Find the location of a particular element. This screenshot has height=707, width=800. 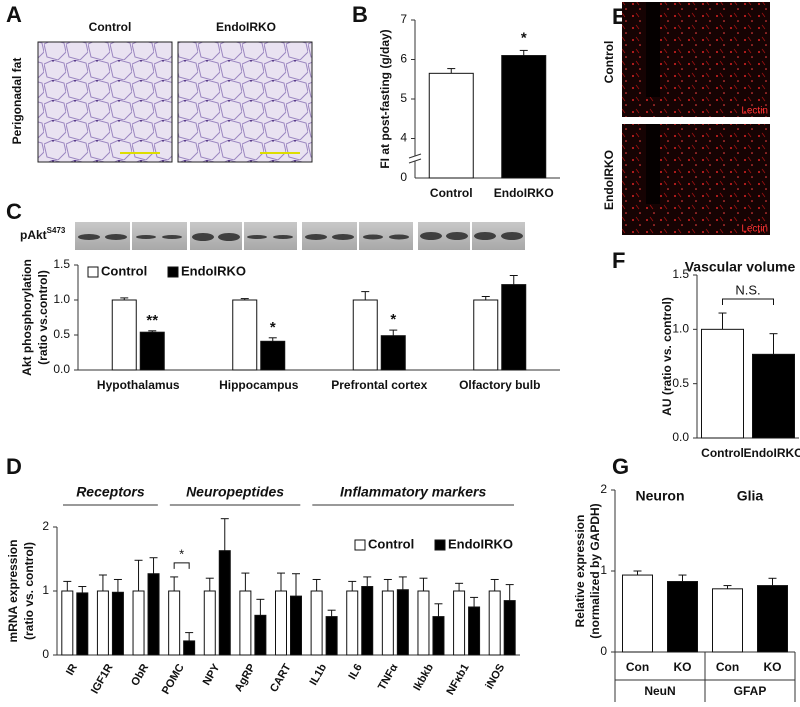

x-tick-label: iNOS is located at coordinates (495, 676).